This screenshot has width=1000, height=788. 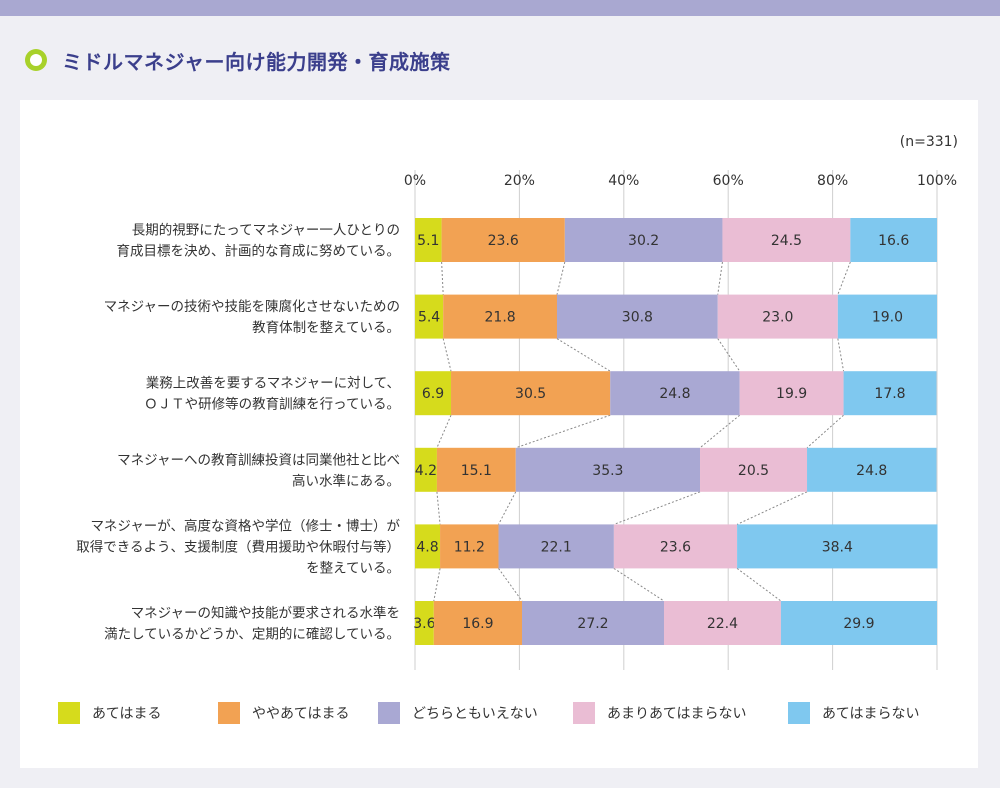 What do you see at coordinates (259, 252) in the screenshot?
I see `category-label: 育成目標を決め、計画的な育成に努めている。` at bounding box center [259, 252].